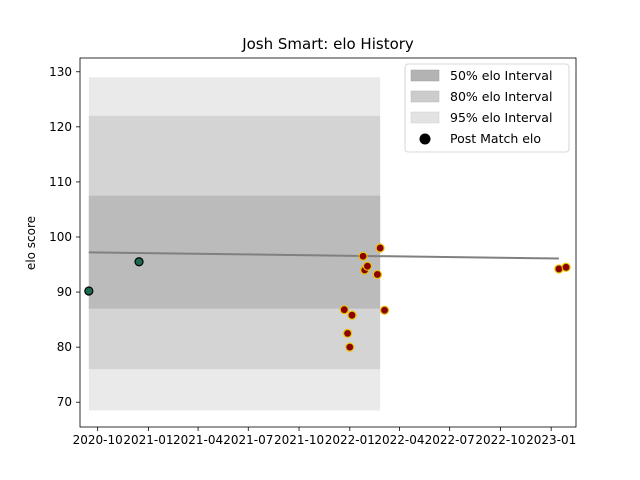 The image size is (640, 480). I want to click on legend-label-post-match: Post Match elo, so click(495, 138).